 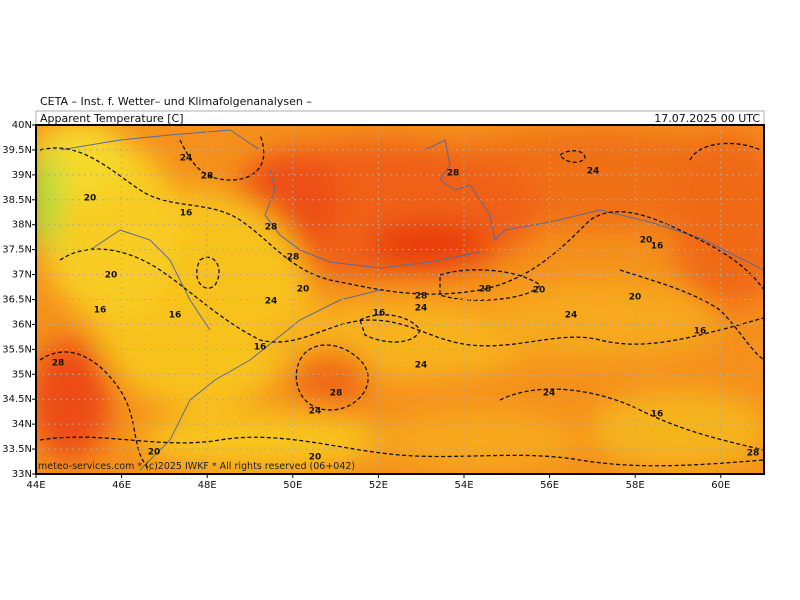 I want to click on lon-label: 56E, so click(x=549, y=485).